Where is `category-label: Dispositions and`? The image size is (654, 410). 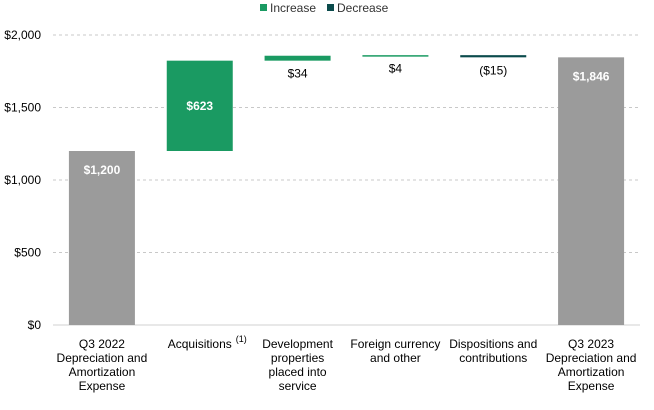 category-label: Dispositions and is located at coordinates (493, 344).